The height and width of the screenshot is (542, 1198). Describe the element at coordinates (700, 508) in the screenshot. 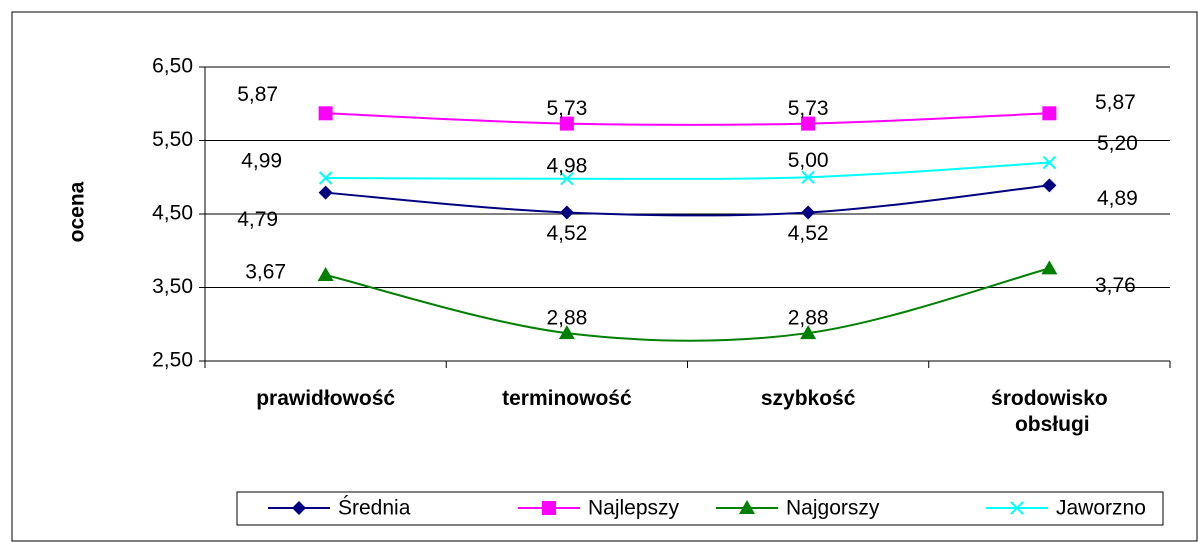

I see `legend-box` at that location.